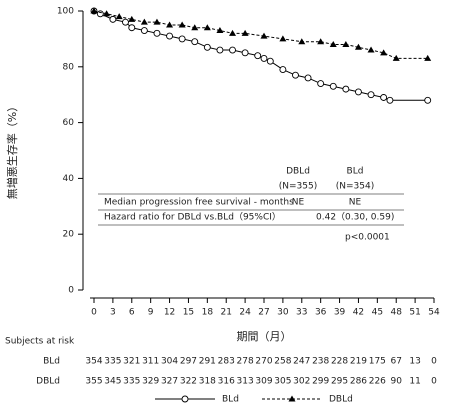  I want to click on risk-count: 11, so click(414, 382).